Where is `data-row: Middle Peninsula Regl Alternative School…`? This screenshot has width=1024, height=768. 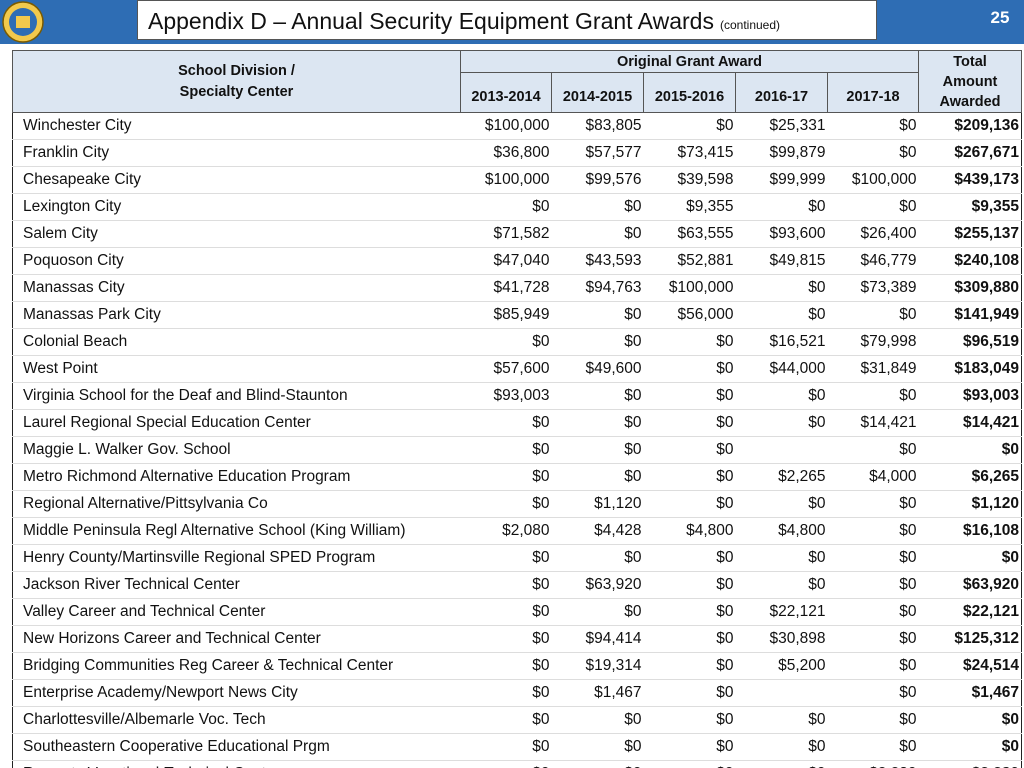
data-row: Middle Peninsula Regl Alternative School… is located at coordinates (517, 531).